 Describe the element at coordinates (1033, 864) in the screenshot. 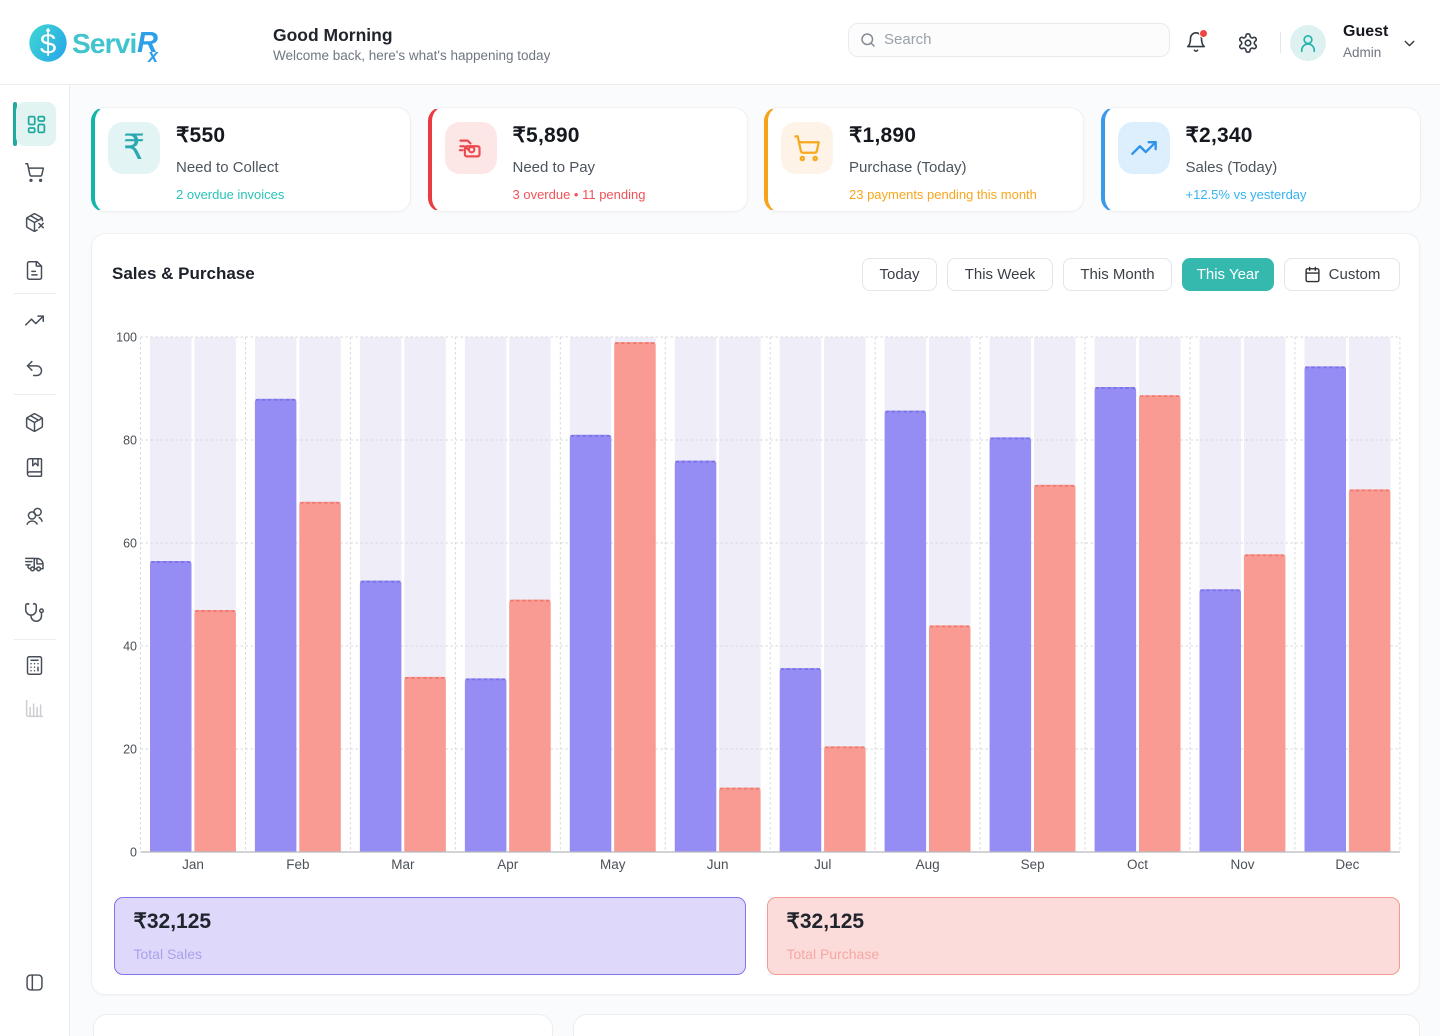

I see `svg-text: Sep` at that location.